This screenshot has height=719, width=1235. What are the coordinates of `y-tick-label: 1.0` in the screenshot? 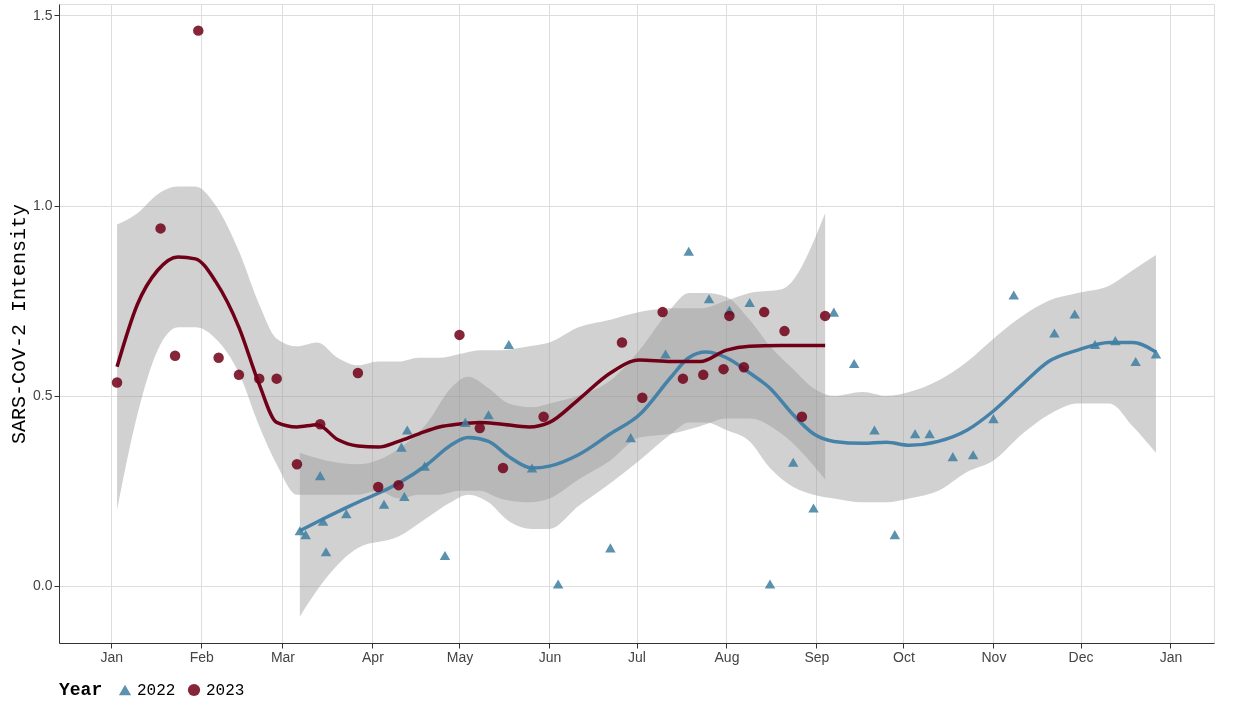 It's located at (43, 205).